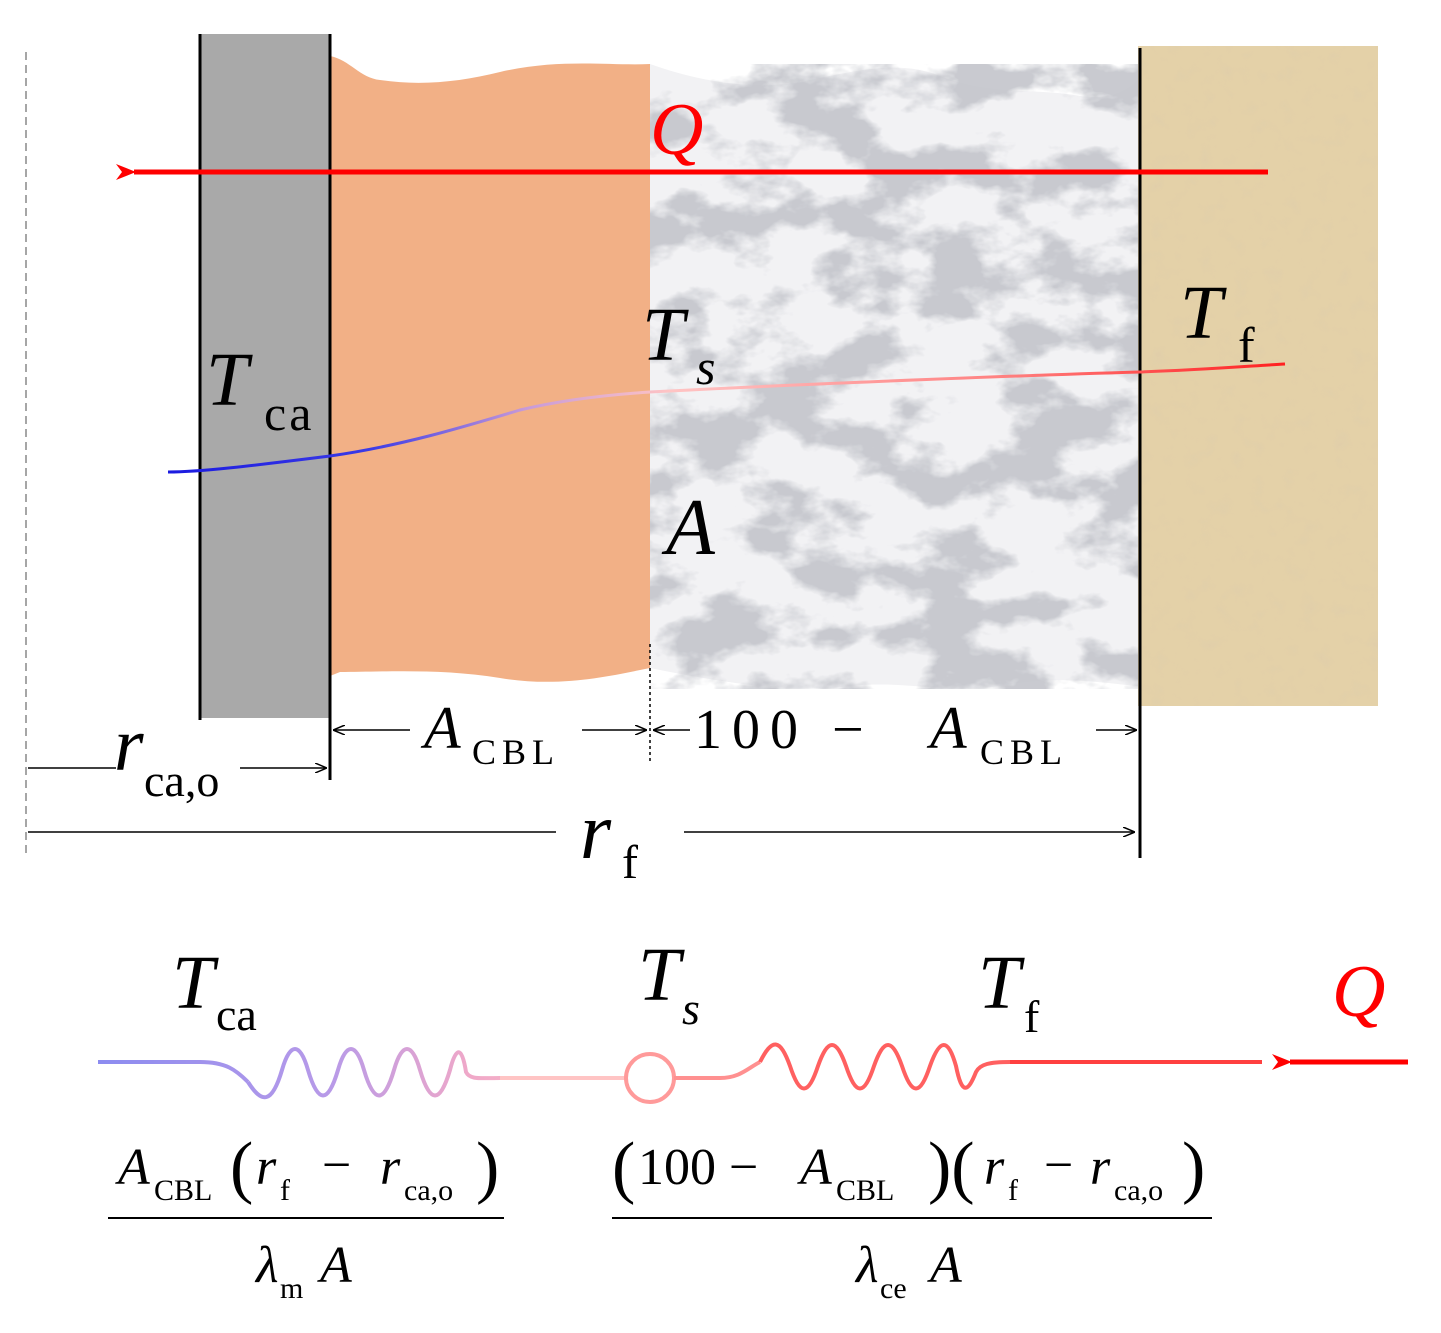 Image resolution: width=1441 pixels, height=1333 pixels. Describe the element at coordinates (688, 528) in the screenshot. I see `area-label: A` at that location.